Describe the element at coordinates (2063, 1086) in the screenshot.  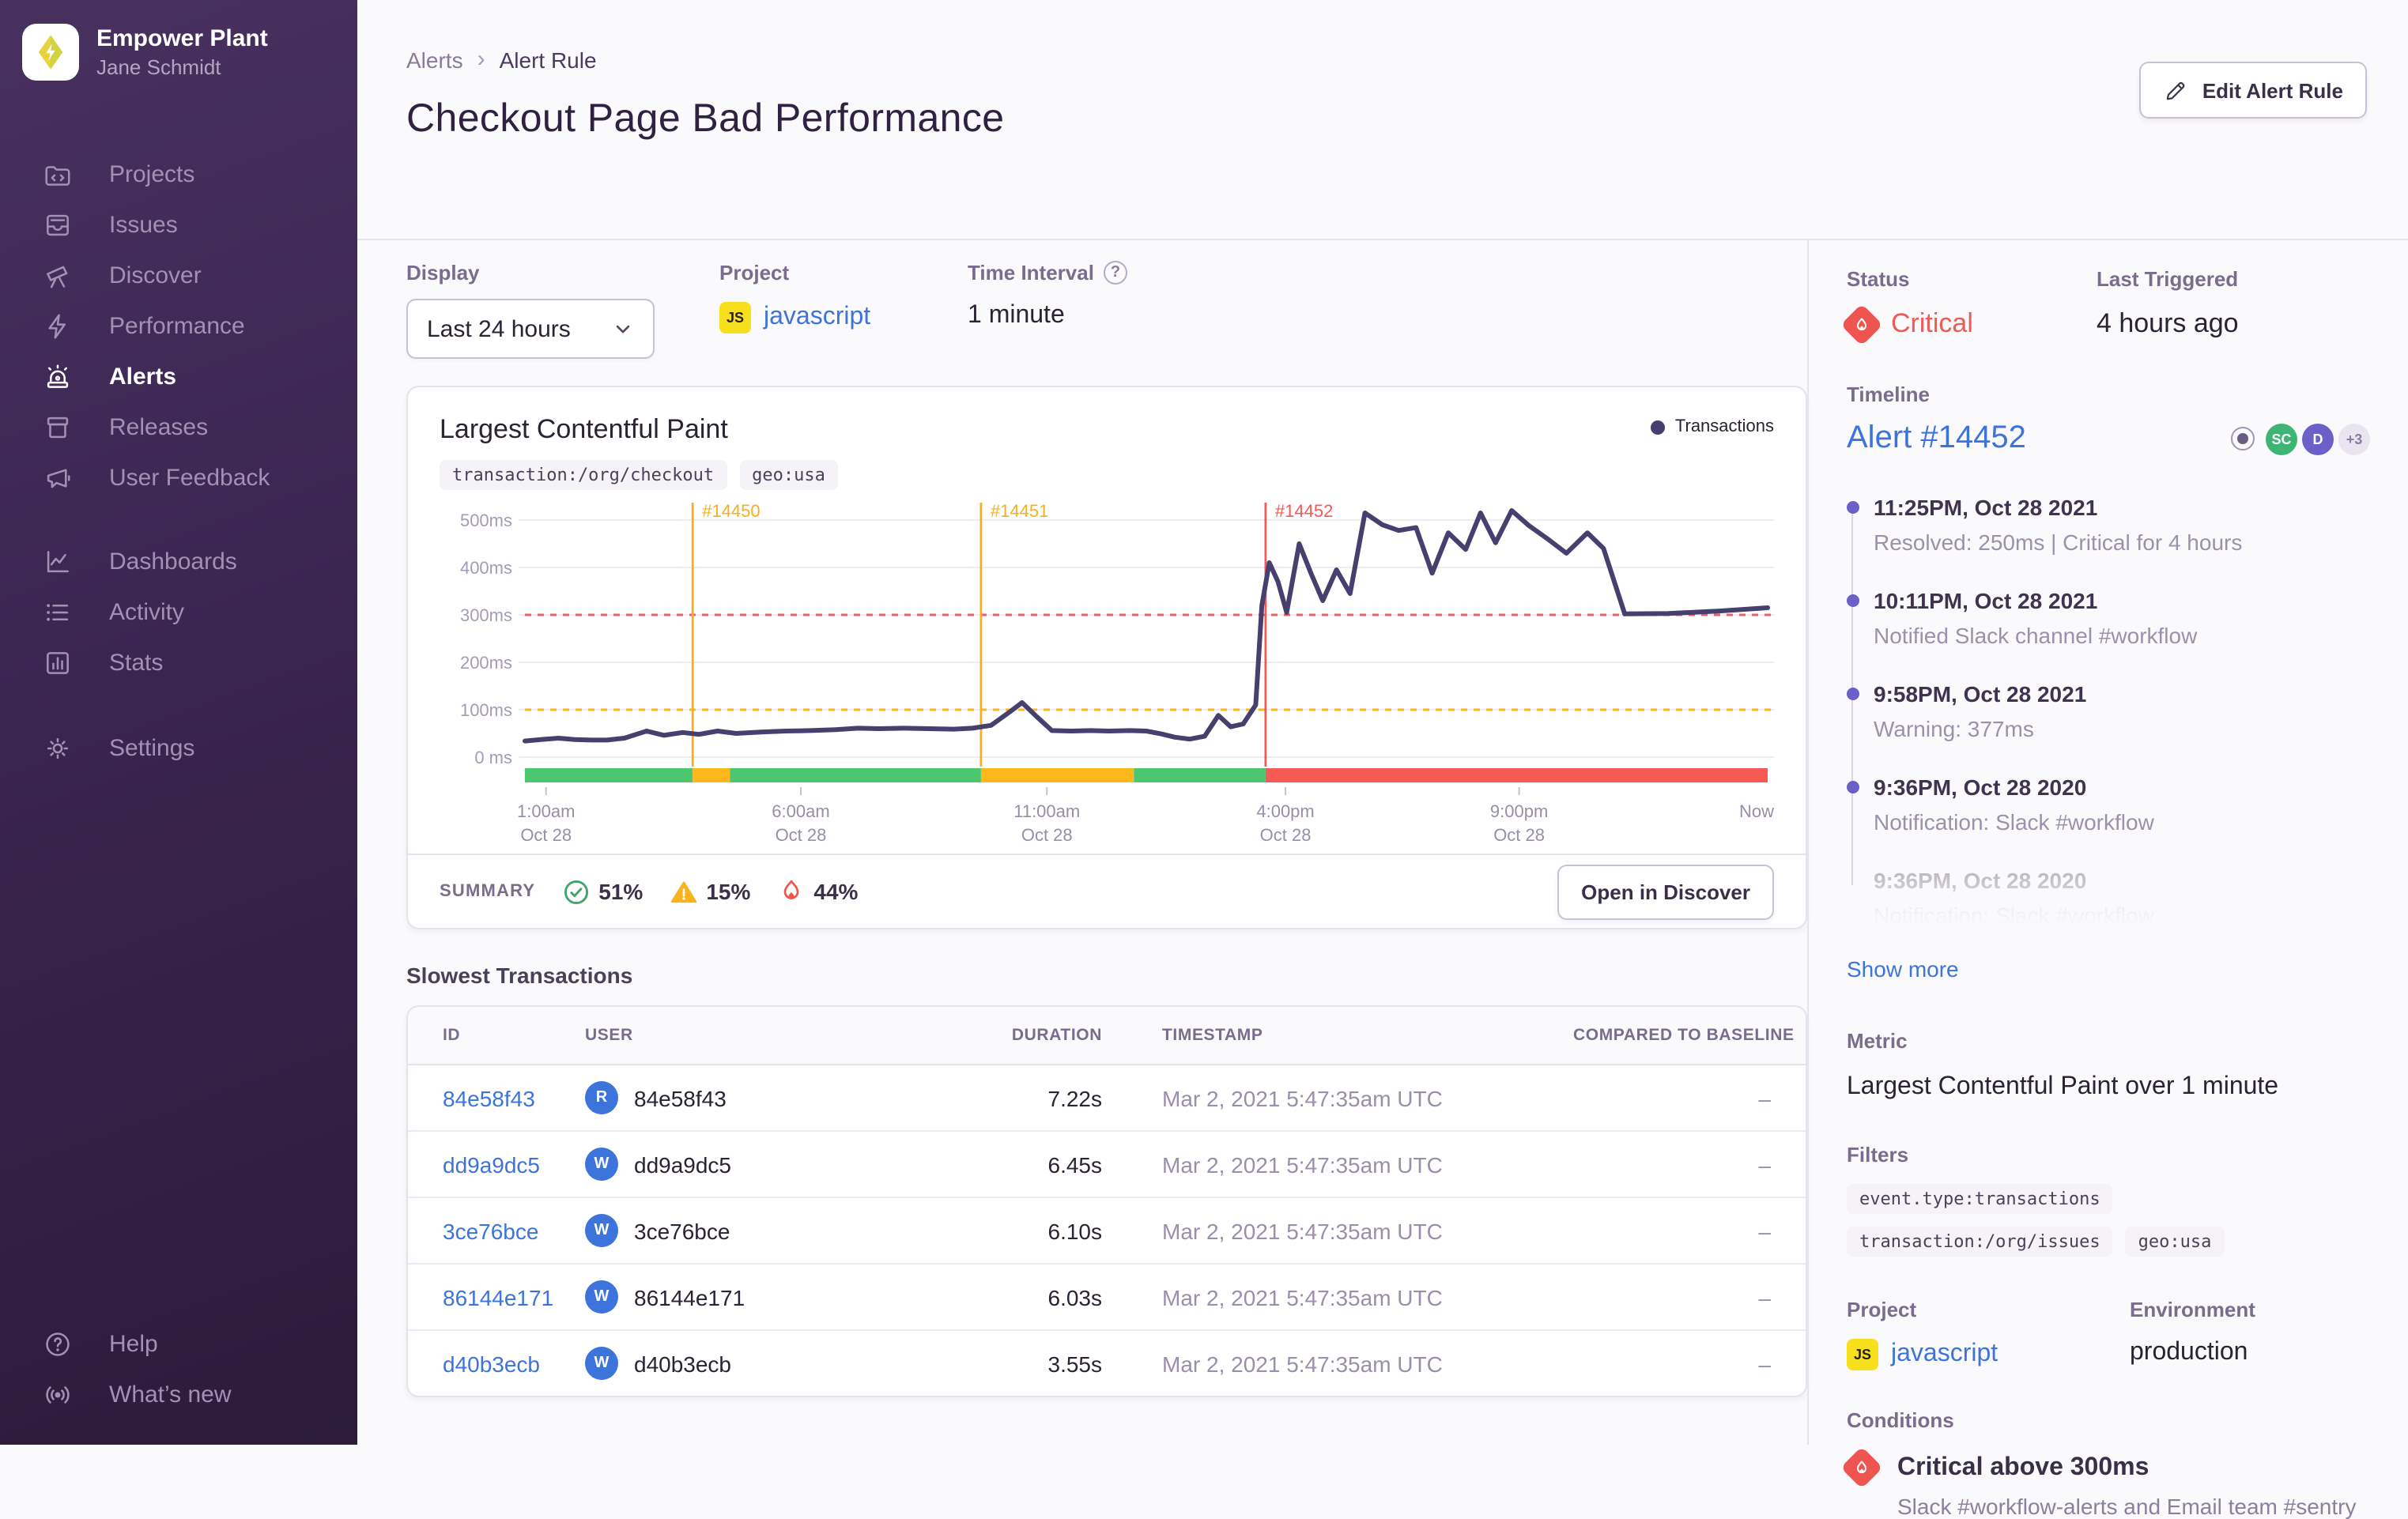
I see `metric-value: Largest Contentful Paint over 1 minute` at that location.